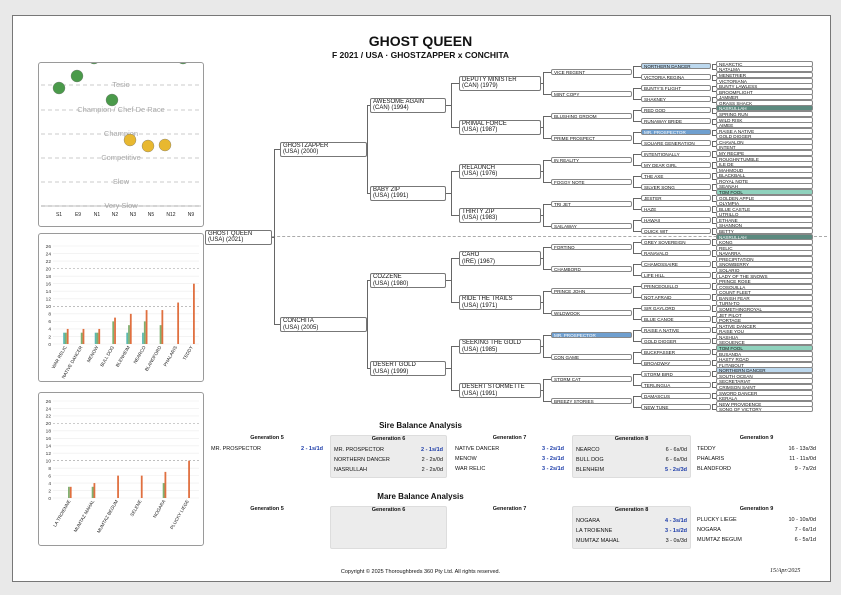  Describe the element at coordinates (323, 325) in the screenshot. I see `pedigree-horse: CONCHITA (USA) (2005)` at that location.